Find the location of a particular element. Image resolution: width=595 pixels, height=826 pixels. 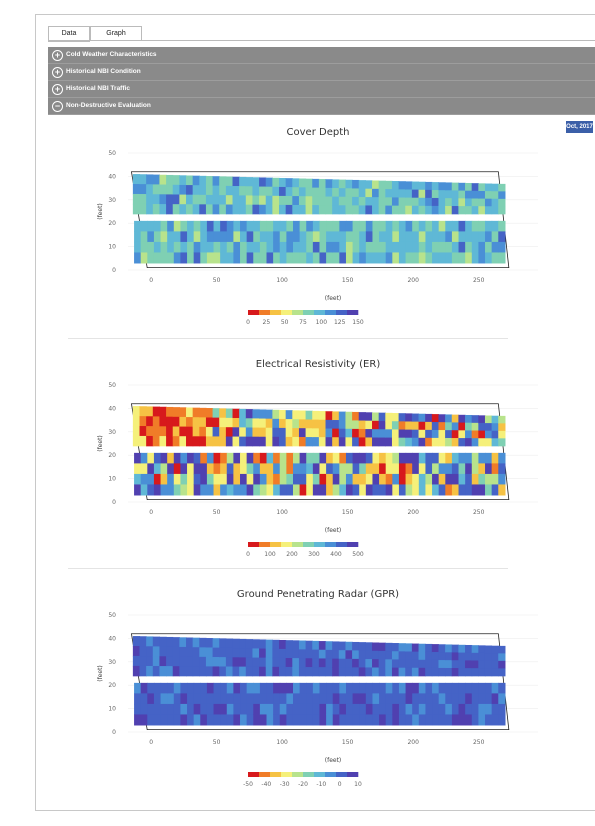

y-tick-label: 20 is located at coordinates (112, 685).